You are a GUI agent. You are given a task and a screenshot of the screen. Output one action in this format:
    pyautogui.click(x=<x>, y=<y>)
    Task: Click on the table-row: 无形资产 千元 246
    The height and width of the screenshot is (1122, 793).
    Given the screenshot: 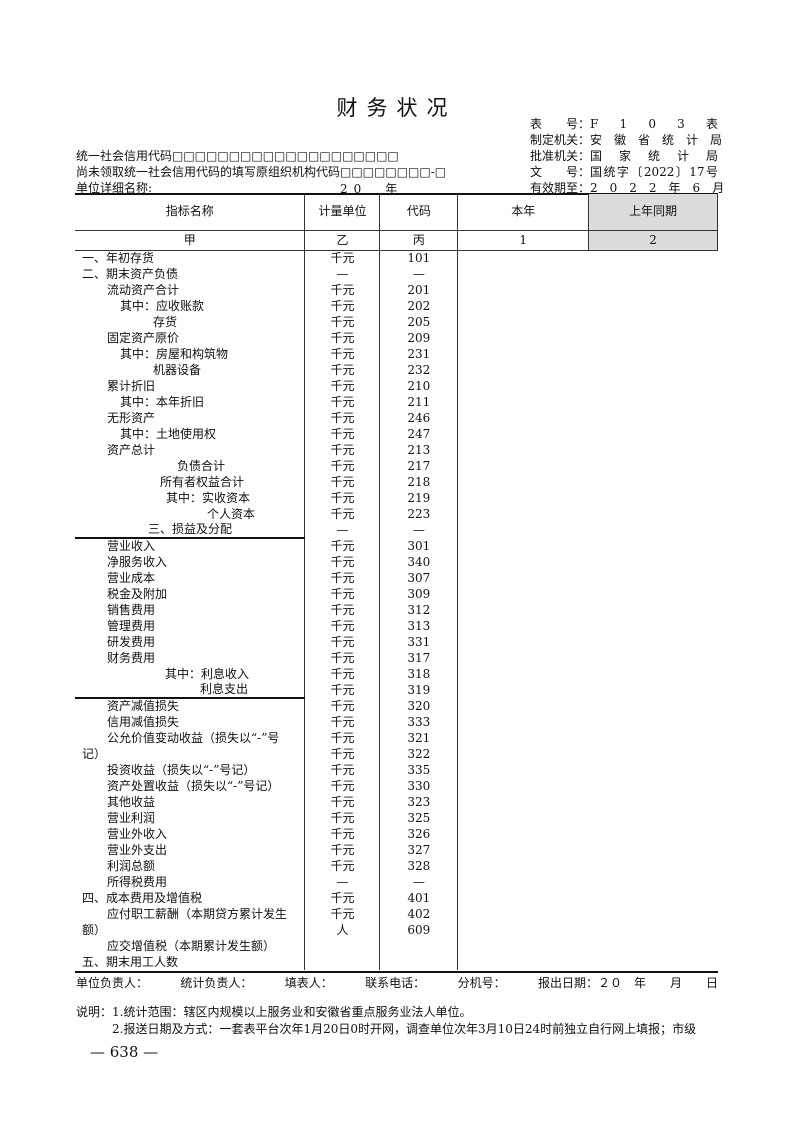 What is the action you would take?
    pyautogui.click(x=396, y=418)
    